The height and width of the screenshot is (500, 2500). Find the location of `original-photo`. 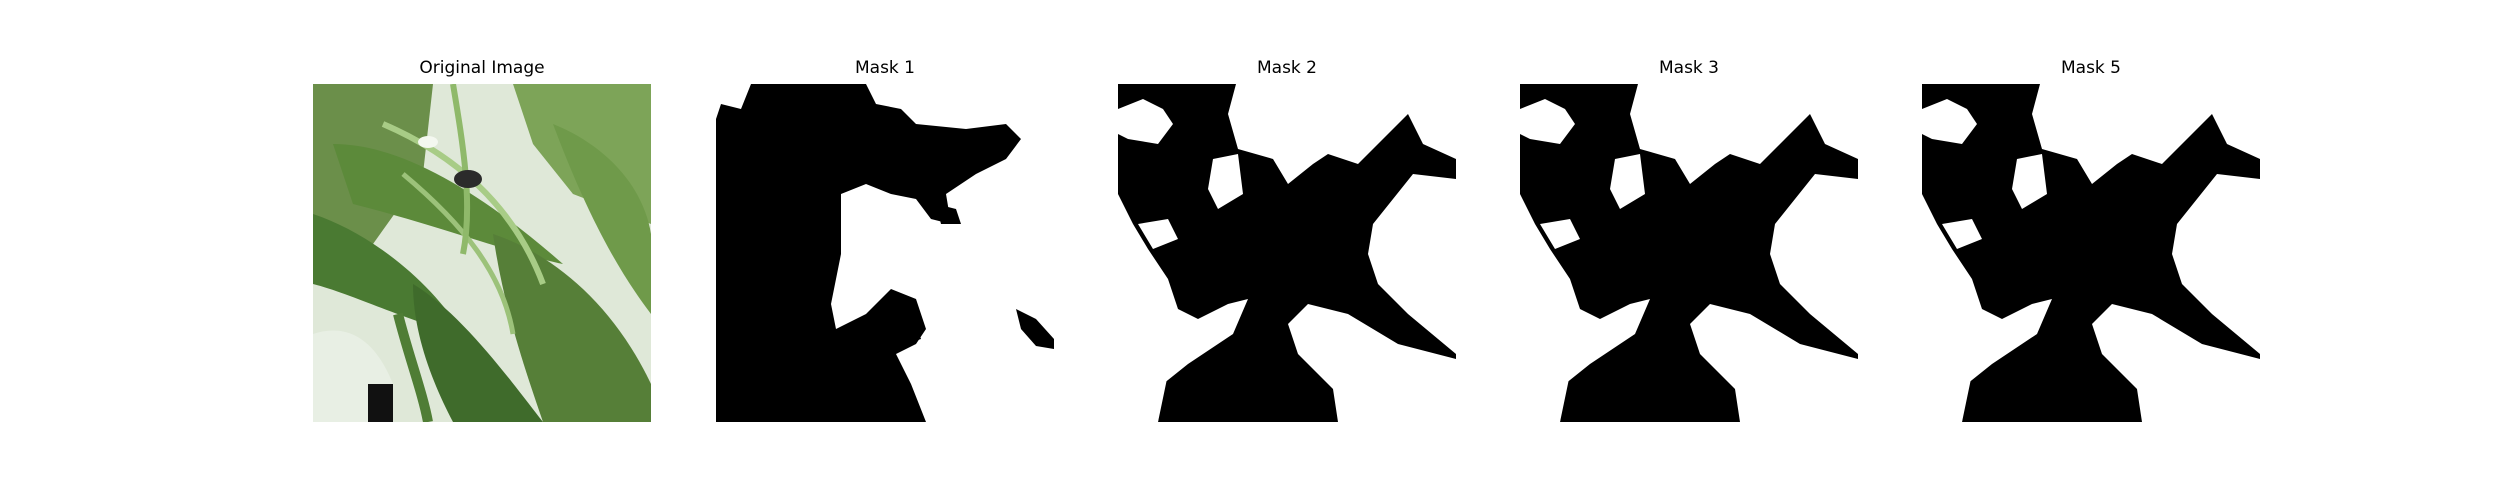

original-photo is located at coordinates (482, 253).